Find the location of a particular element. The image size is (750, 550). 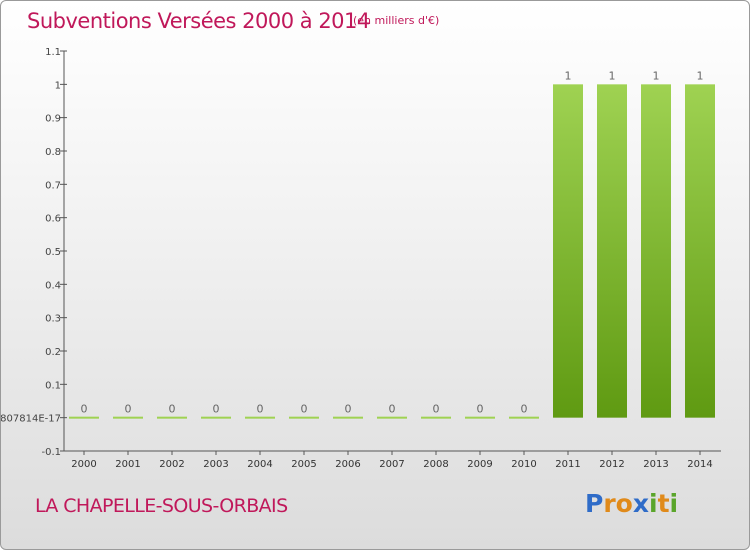

chart-unit: (en milliers d'€) is located at coordinates (396, 20).